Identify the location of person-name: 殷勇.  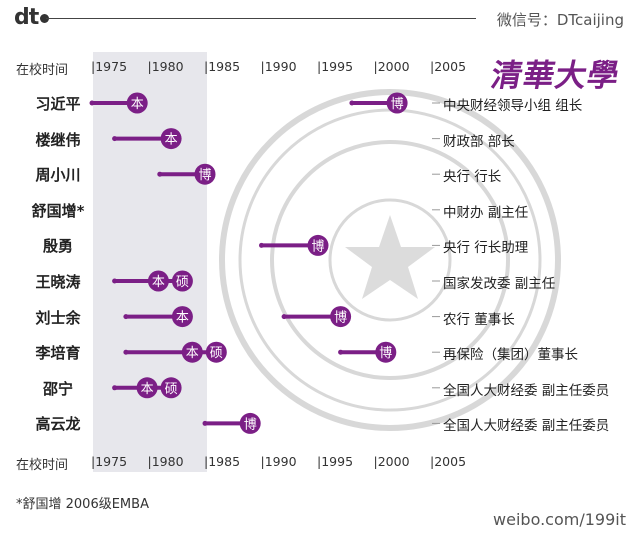
(57, 246).